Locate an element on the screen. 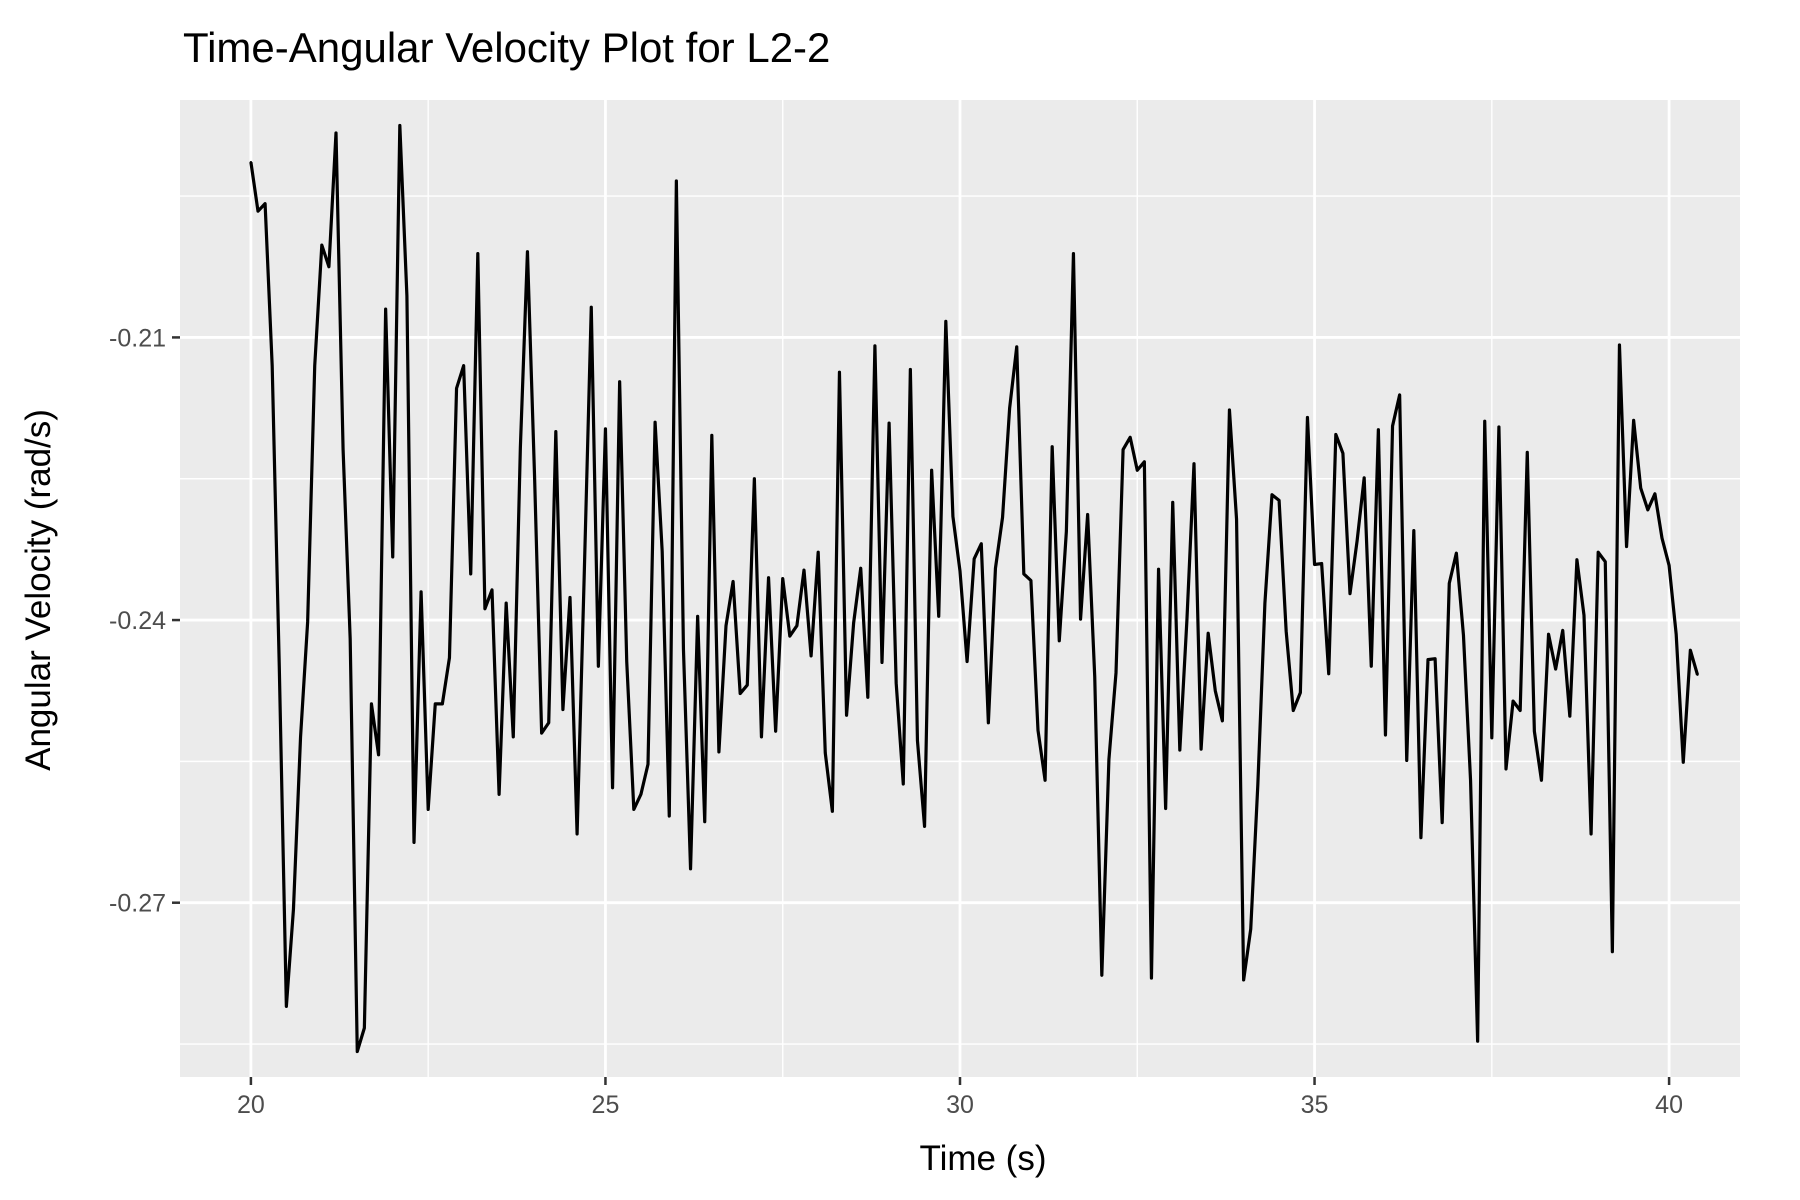 The height and width of the screenshot is (1200, 1800). y-tick-label: -0.21 is located at coordinates (137, 338).